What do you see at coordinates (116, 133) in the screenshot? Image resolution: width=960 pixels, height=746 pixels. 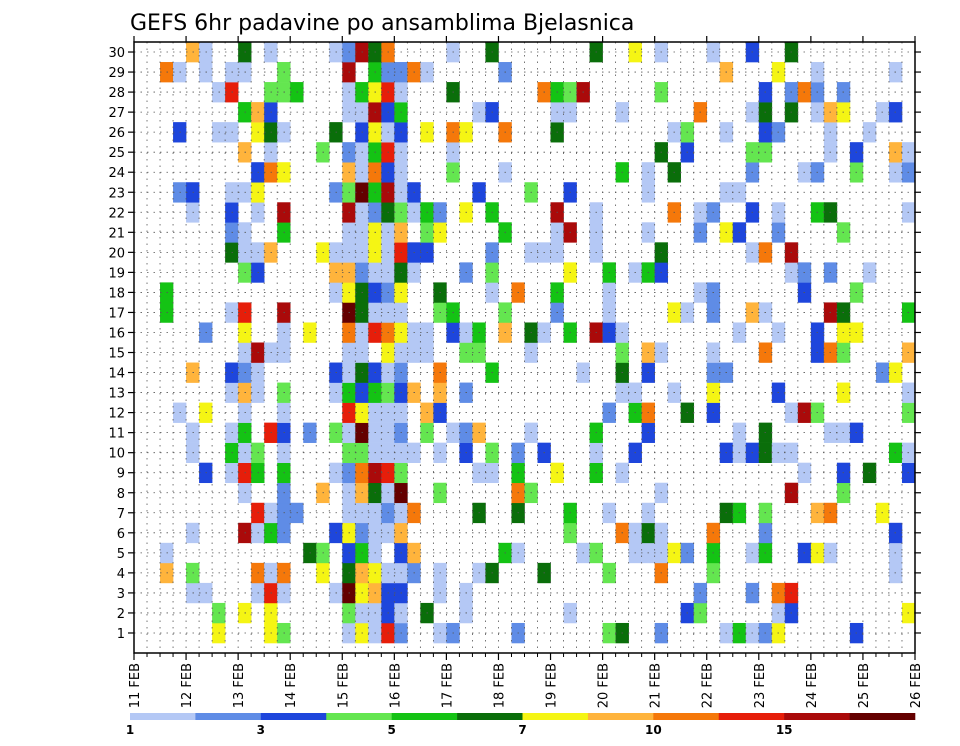 I see `y-tick-label: 26` at bounding box center [116, 133].